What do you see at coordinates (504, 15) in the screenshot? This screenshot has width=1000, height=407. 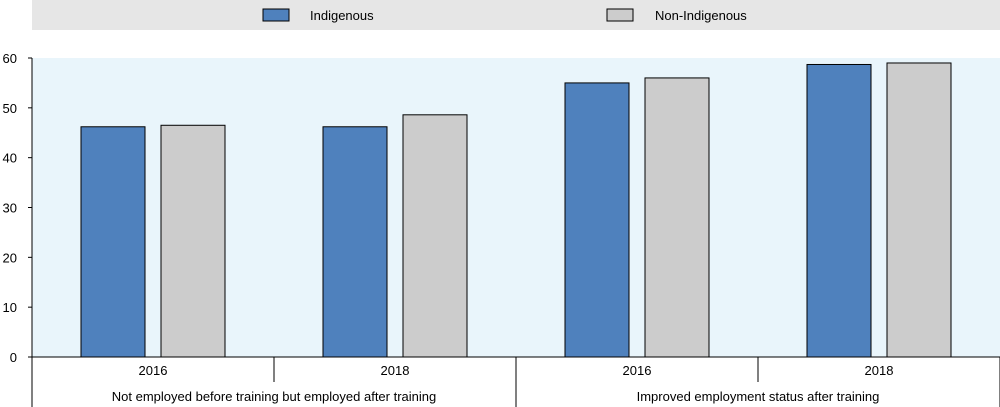 I see `legend: Indigenous Non-Indigenous` at bounding box center [504, 15].